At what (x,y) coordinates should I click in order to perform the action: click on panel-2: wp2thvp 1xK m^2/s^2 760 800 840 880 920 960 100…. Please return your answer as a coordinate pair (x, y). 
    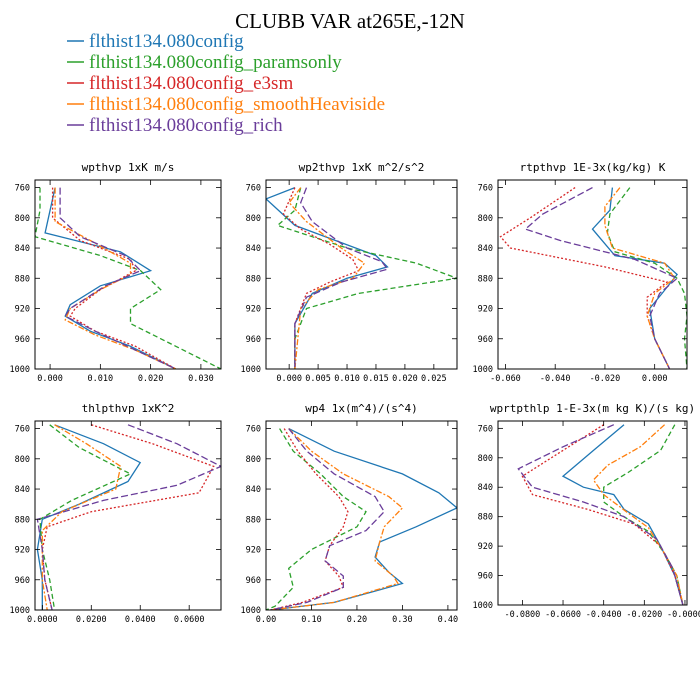
    Looking at the image, I should click on (349, 272).